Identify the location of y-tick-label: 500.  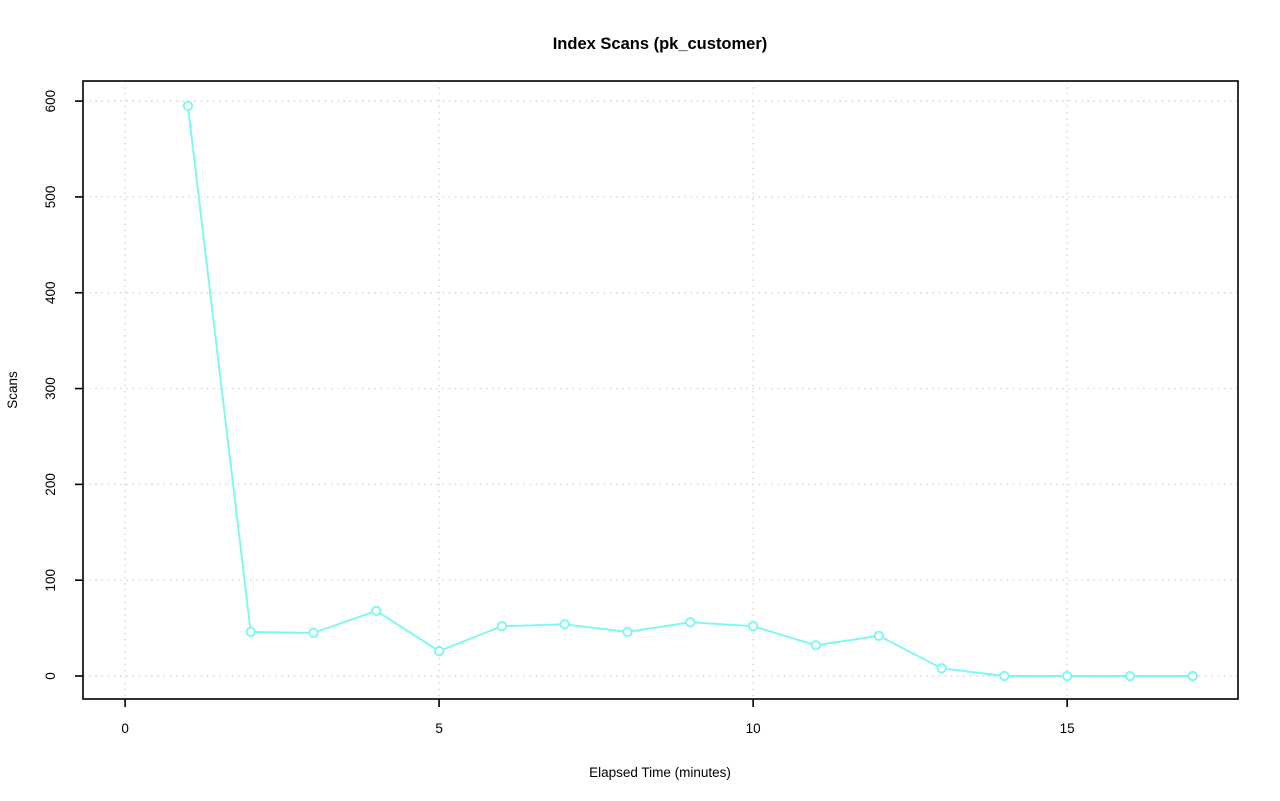
(50, 197).